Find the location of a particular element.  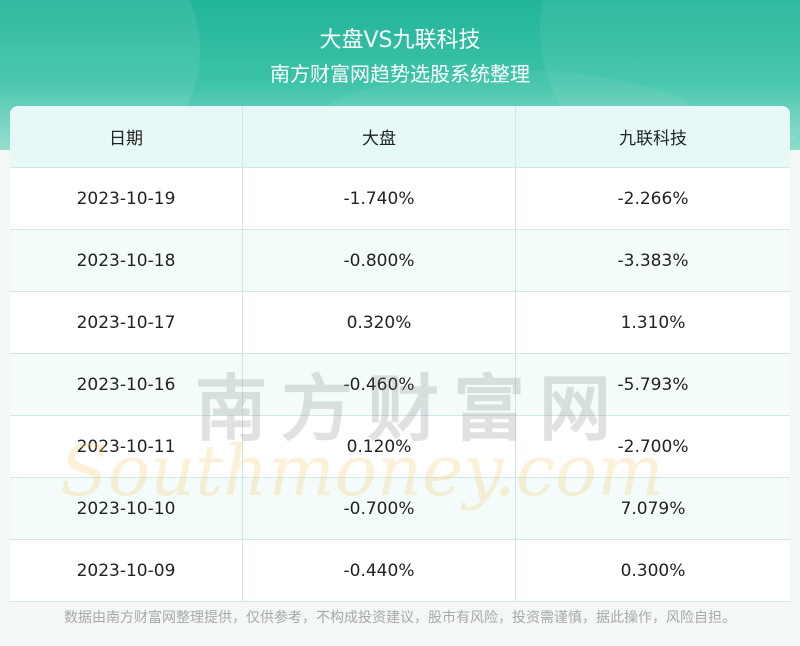

table-row: 2023-10-18 -0.800% -3.383% is located at coordinates (400, 261).